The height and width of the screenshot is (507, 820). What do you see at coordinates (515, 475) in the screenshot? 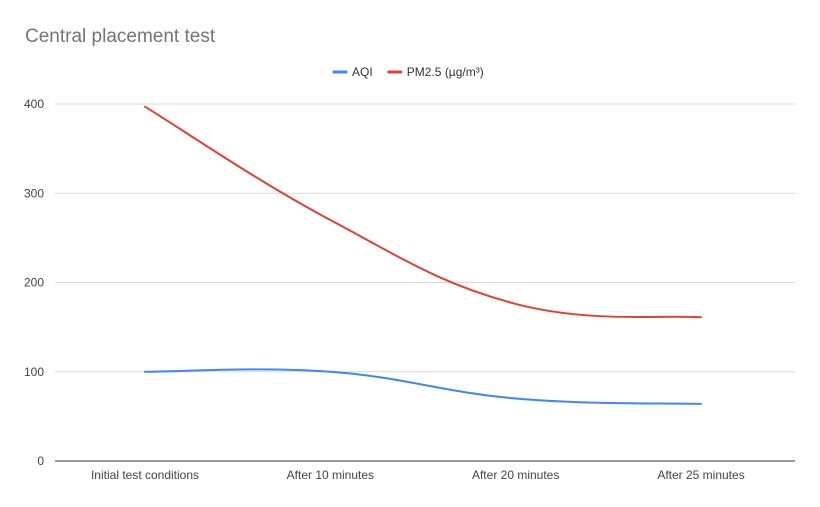
I see `x-tick-label: After 20 minutes` at bounding box center [515, 475].